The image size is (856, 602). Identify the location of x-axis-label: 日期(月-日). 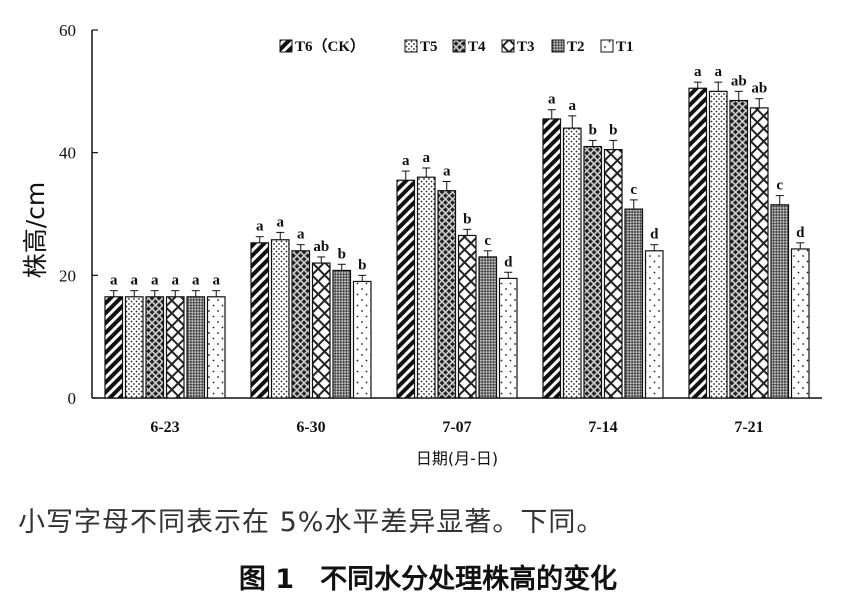
(457, 458).